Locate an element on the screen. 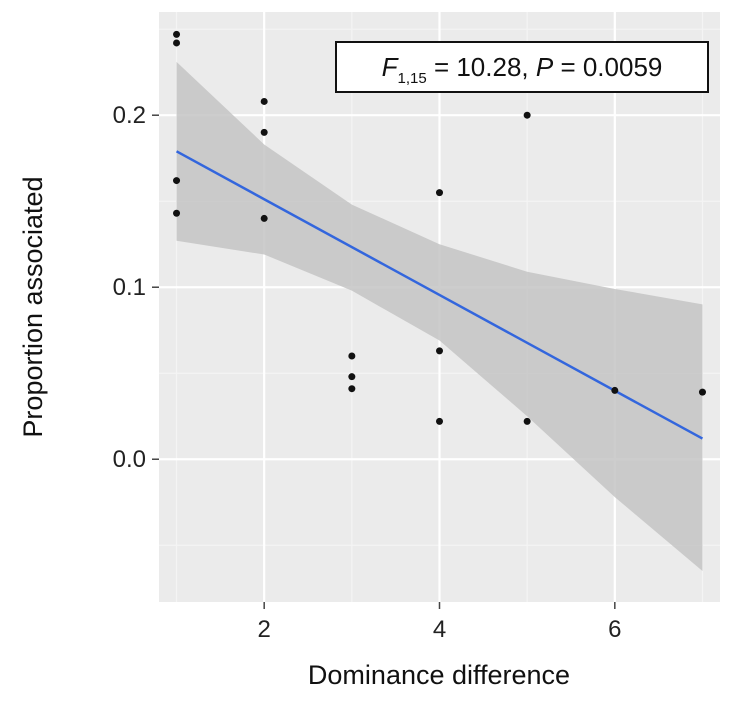 The height and width of the screenshot is (707, 753). y-axis-ticks: 0.0 0.1 0.2 is located at coordinates (136, 287).